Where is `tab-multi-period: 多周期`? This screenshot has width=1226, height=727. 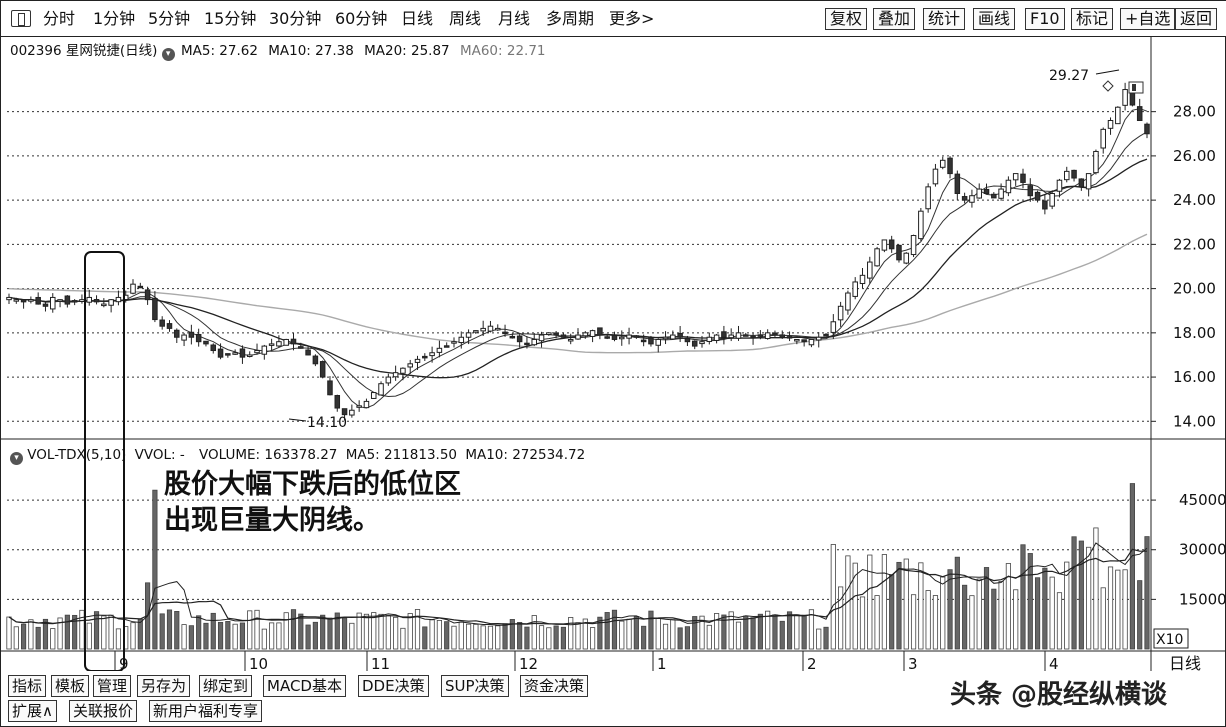
tab-multi-period: 多周期 is located at coordinates (570, 18).